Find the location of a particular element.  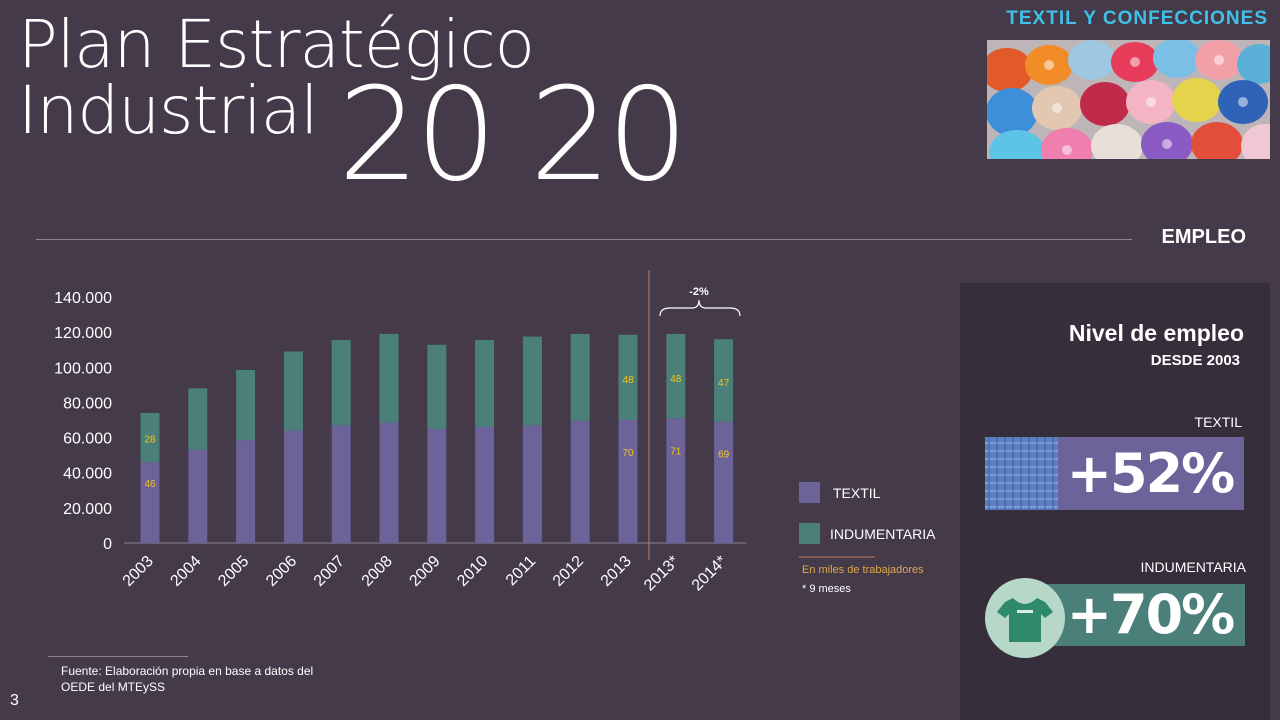

x-tick-label: 2007 is located at coordinates (329, 571).